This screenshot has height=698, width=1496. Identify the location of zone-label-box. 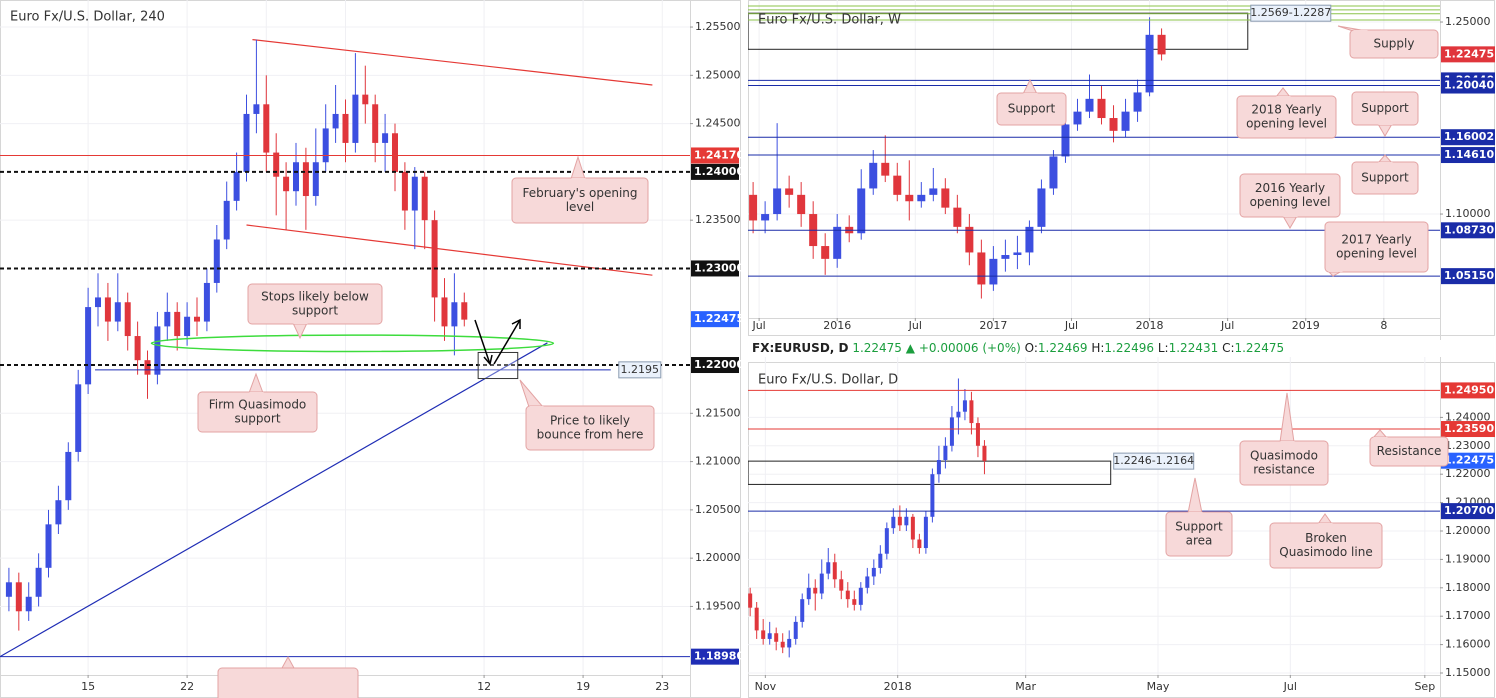
(1154, 461).